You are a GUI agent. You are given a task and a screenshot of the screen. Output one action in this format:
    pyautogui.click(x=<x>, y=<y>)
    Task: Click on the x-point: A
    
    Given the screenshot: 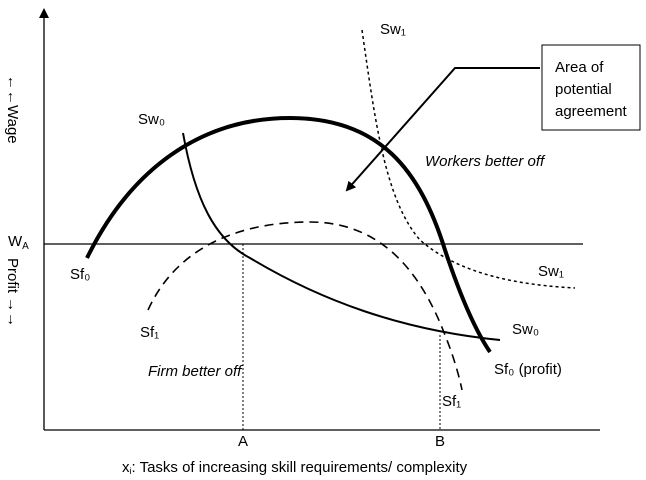 What is the action you would take?
    pyautogui.click(x=243, y=441)
    